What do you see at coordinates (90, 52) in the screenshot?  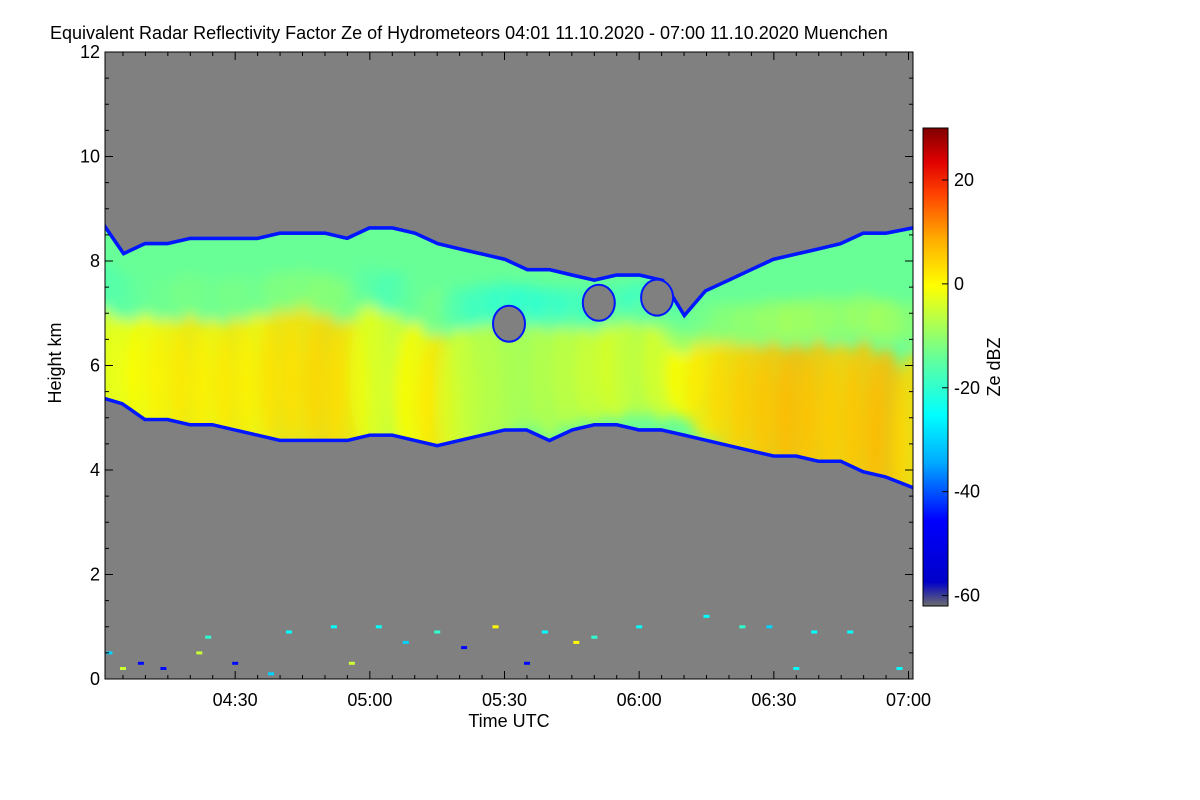 I see `y-tick-label: 12` at bounding box center [90, 52].